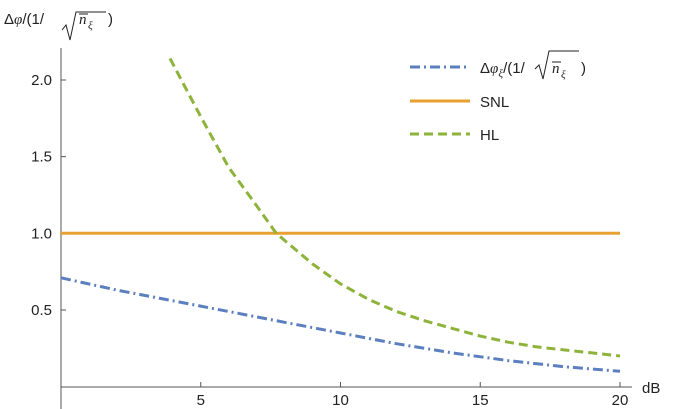  Describe the element at coordinates (500, 74) in the screenshot. I see `legend-label-series-1-sub: ξ` at that location.